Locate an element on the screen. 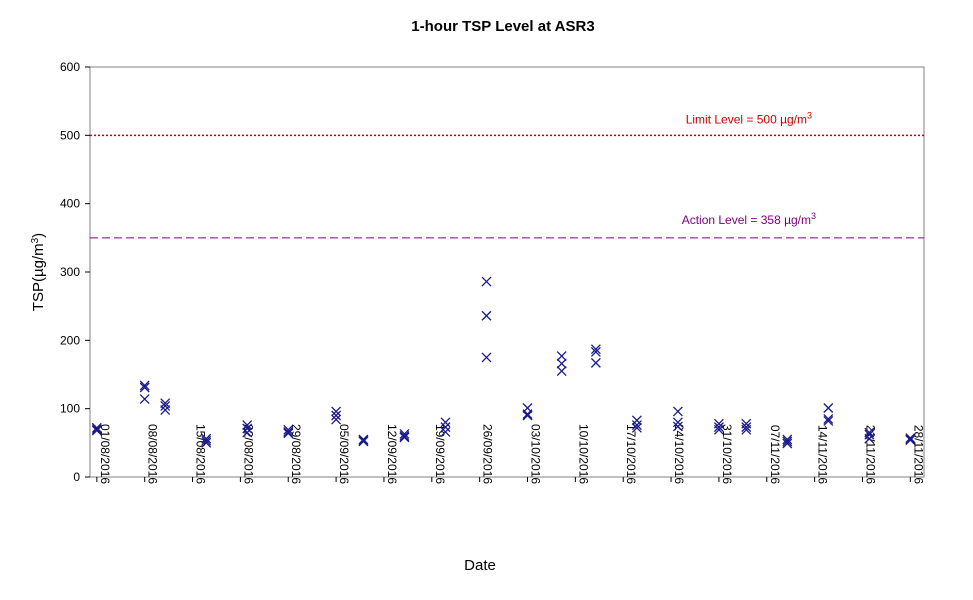 This screenshot has height=600, width=973. x-tick-label: 10/10/2016 is located at coordinates (583, 454).